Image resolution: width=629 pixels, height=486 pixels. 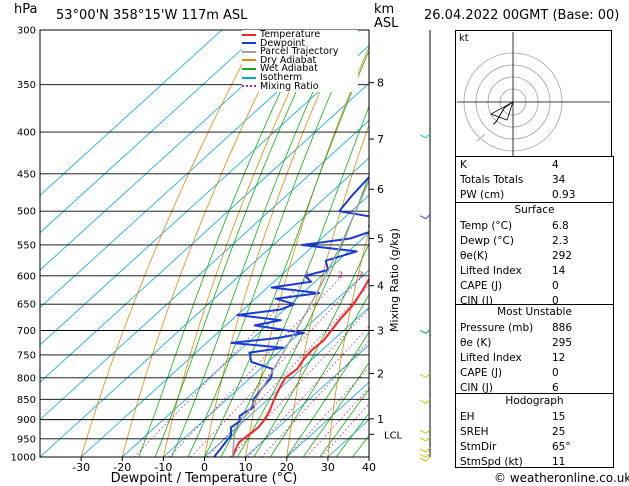 I want to click on index-value: 34, so click(x=559, y=180).